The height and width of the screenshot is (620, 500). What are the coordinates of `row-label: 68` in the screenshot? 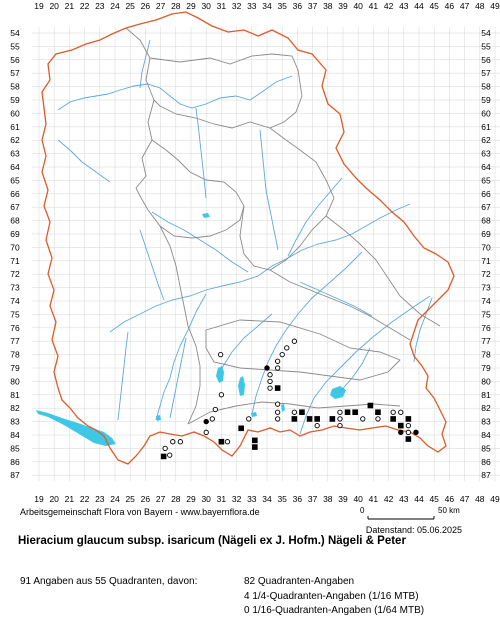 It's located at (486, 221).